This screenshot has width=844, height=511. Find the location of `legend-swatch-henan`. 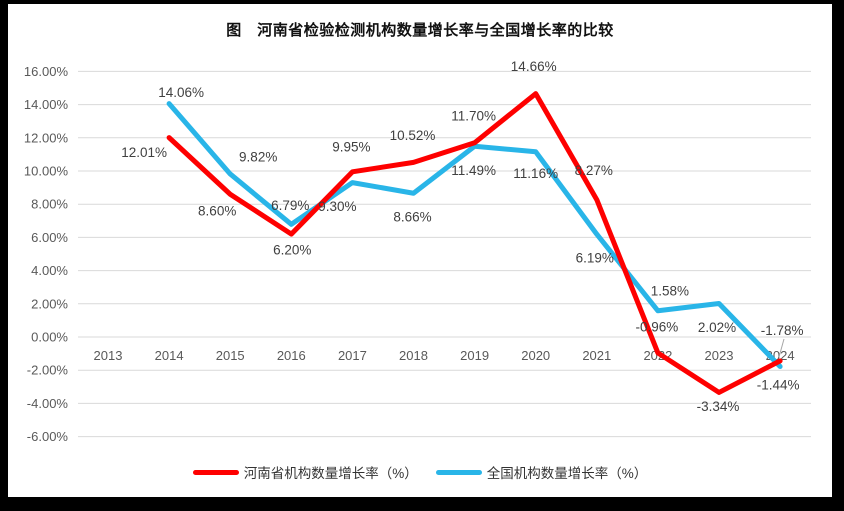

legend-swatch-henan is located at coordinates (215, 472).